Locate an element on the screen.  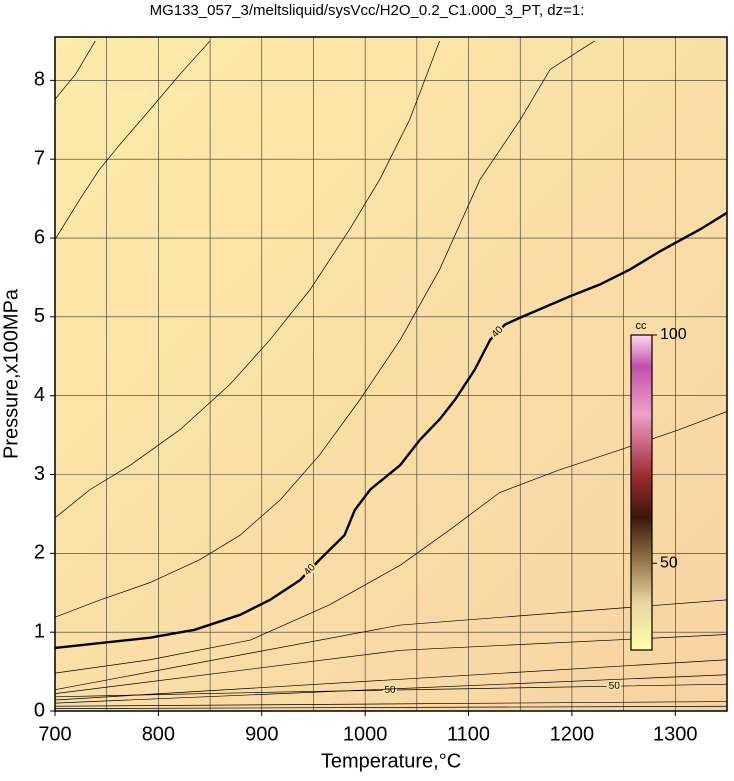
y-tick-label: 3 is located at coordinates (39, 474).